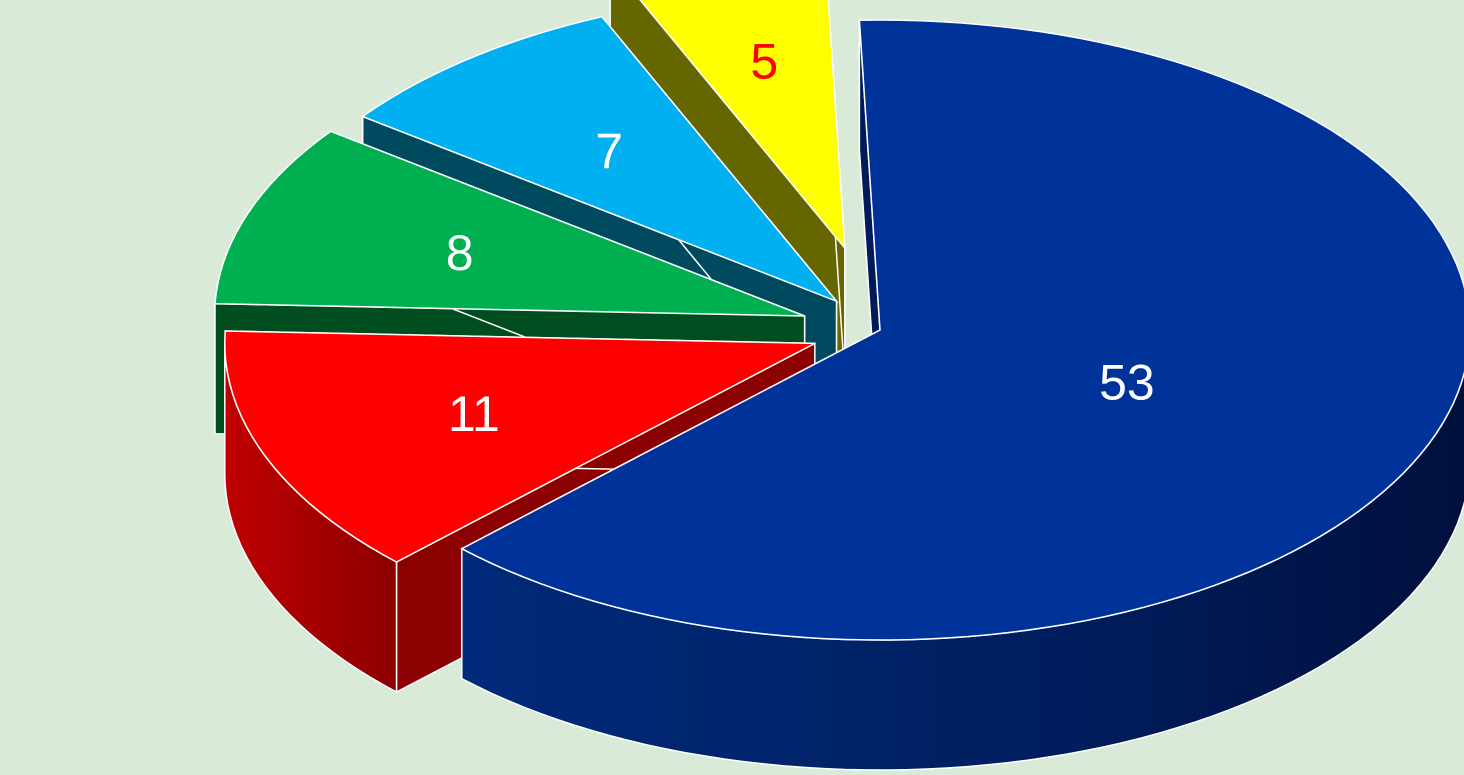 The image size is (1464, 775). What do you see at coordinates (1127, 382) in the screenshot?
I see `data-label-0: 53` at bounding box center [1127, 382].